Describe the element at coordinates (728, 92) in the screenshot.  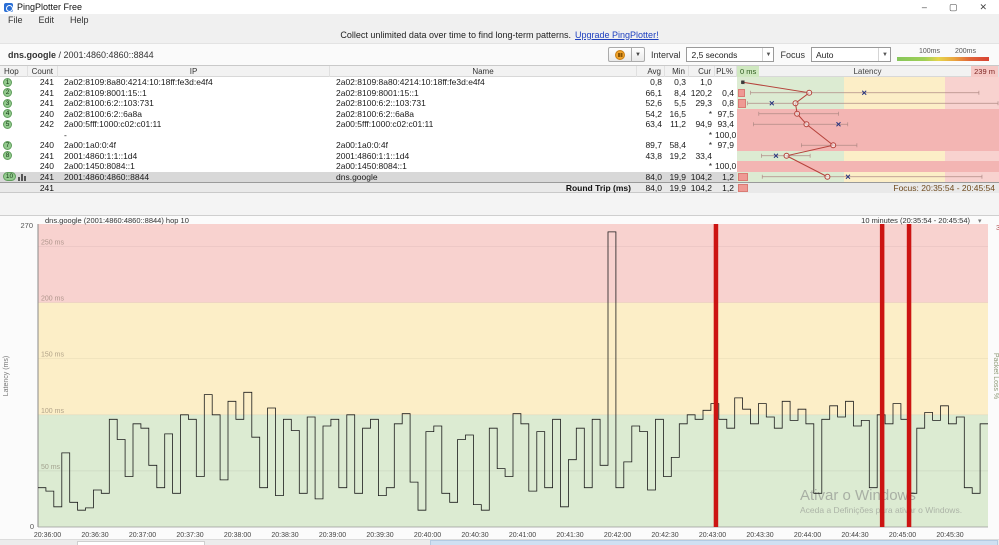
I see `pl-cell: 0,4` at that location.